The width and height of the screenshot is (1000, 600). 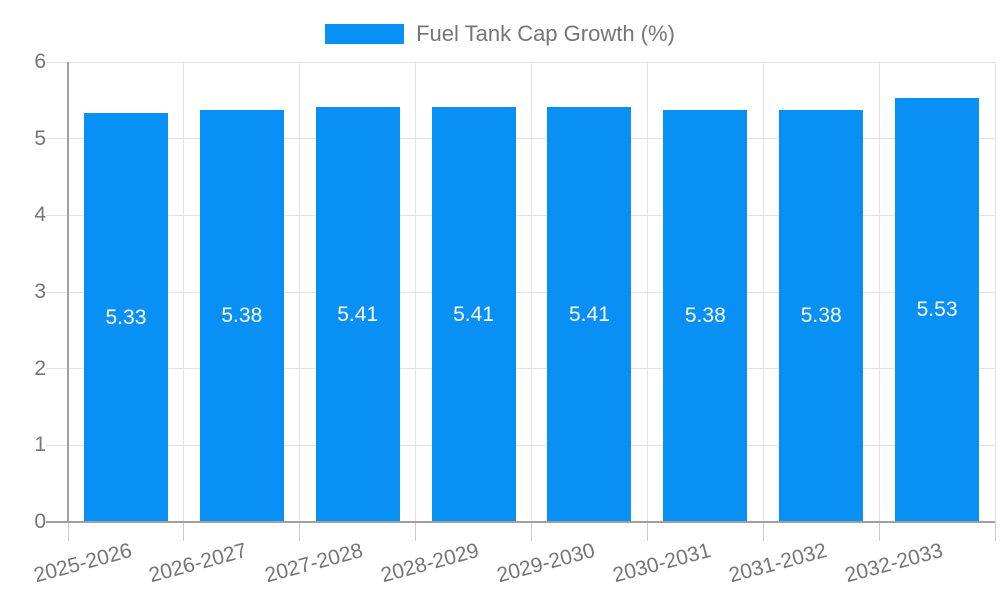 I want to click on x-axis-line, so click(x=520, y=522).